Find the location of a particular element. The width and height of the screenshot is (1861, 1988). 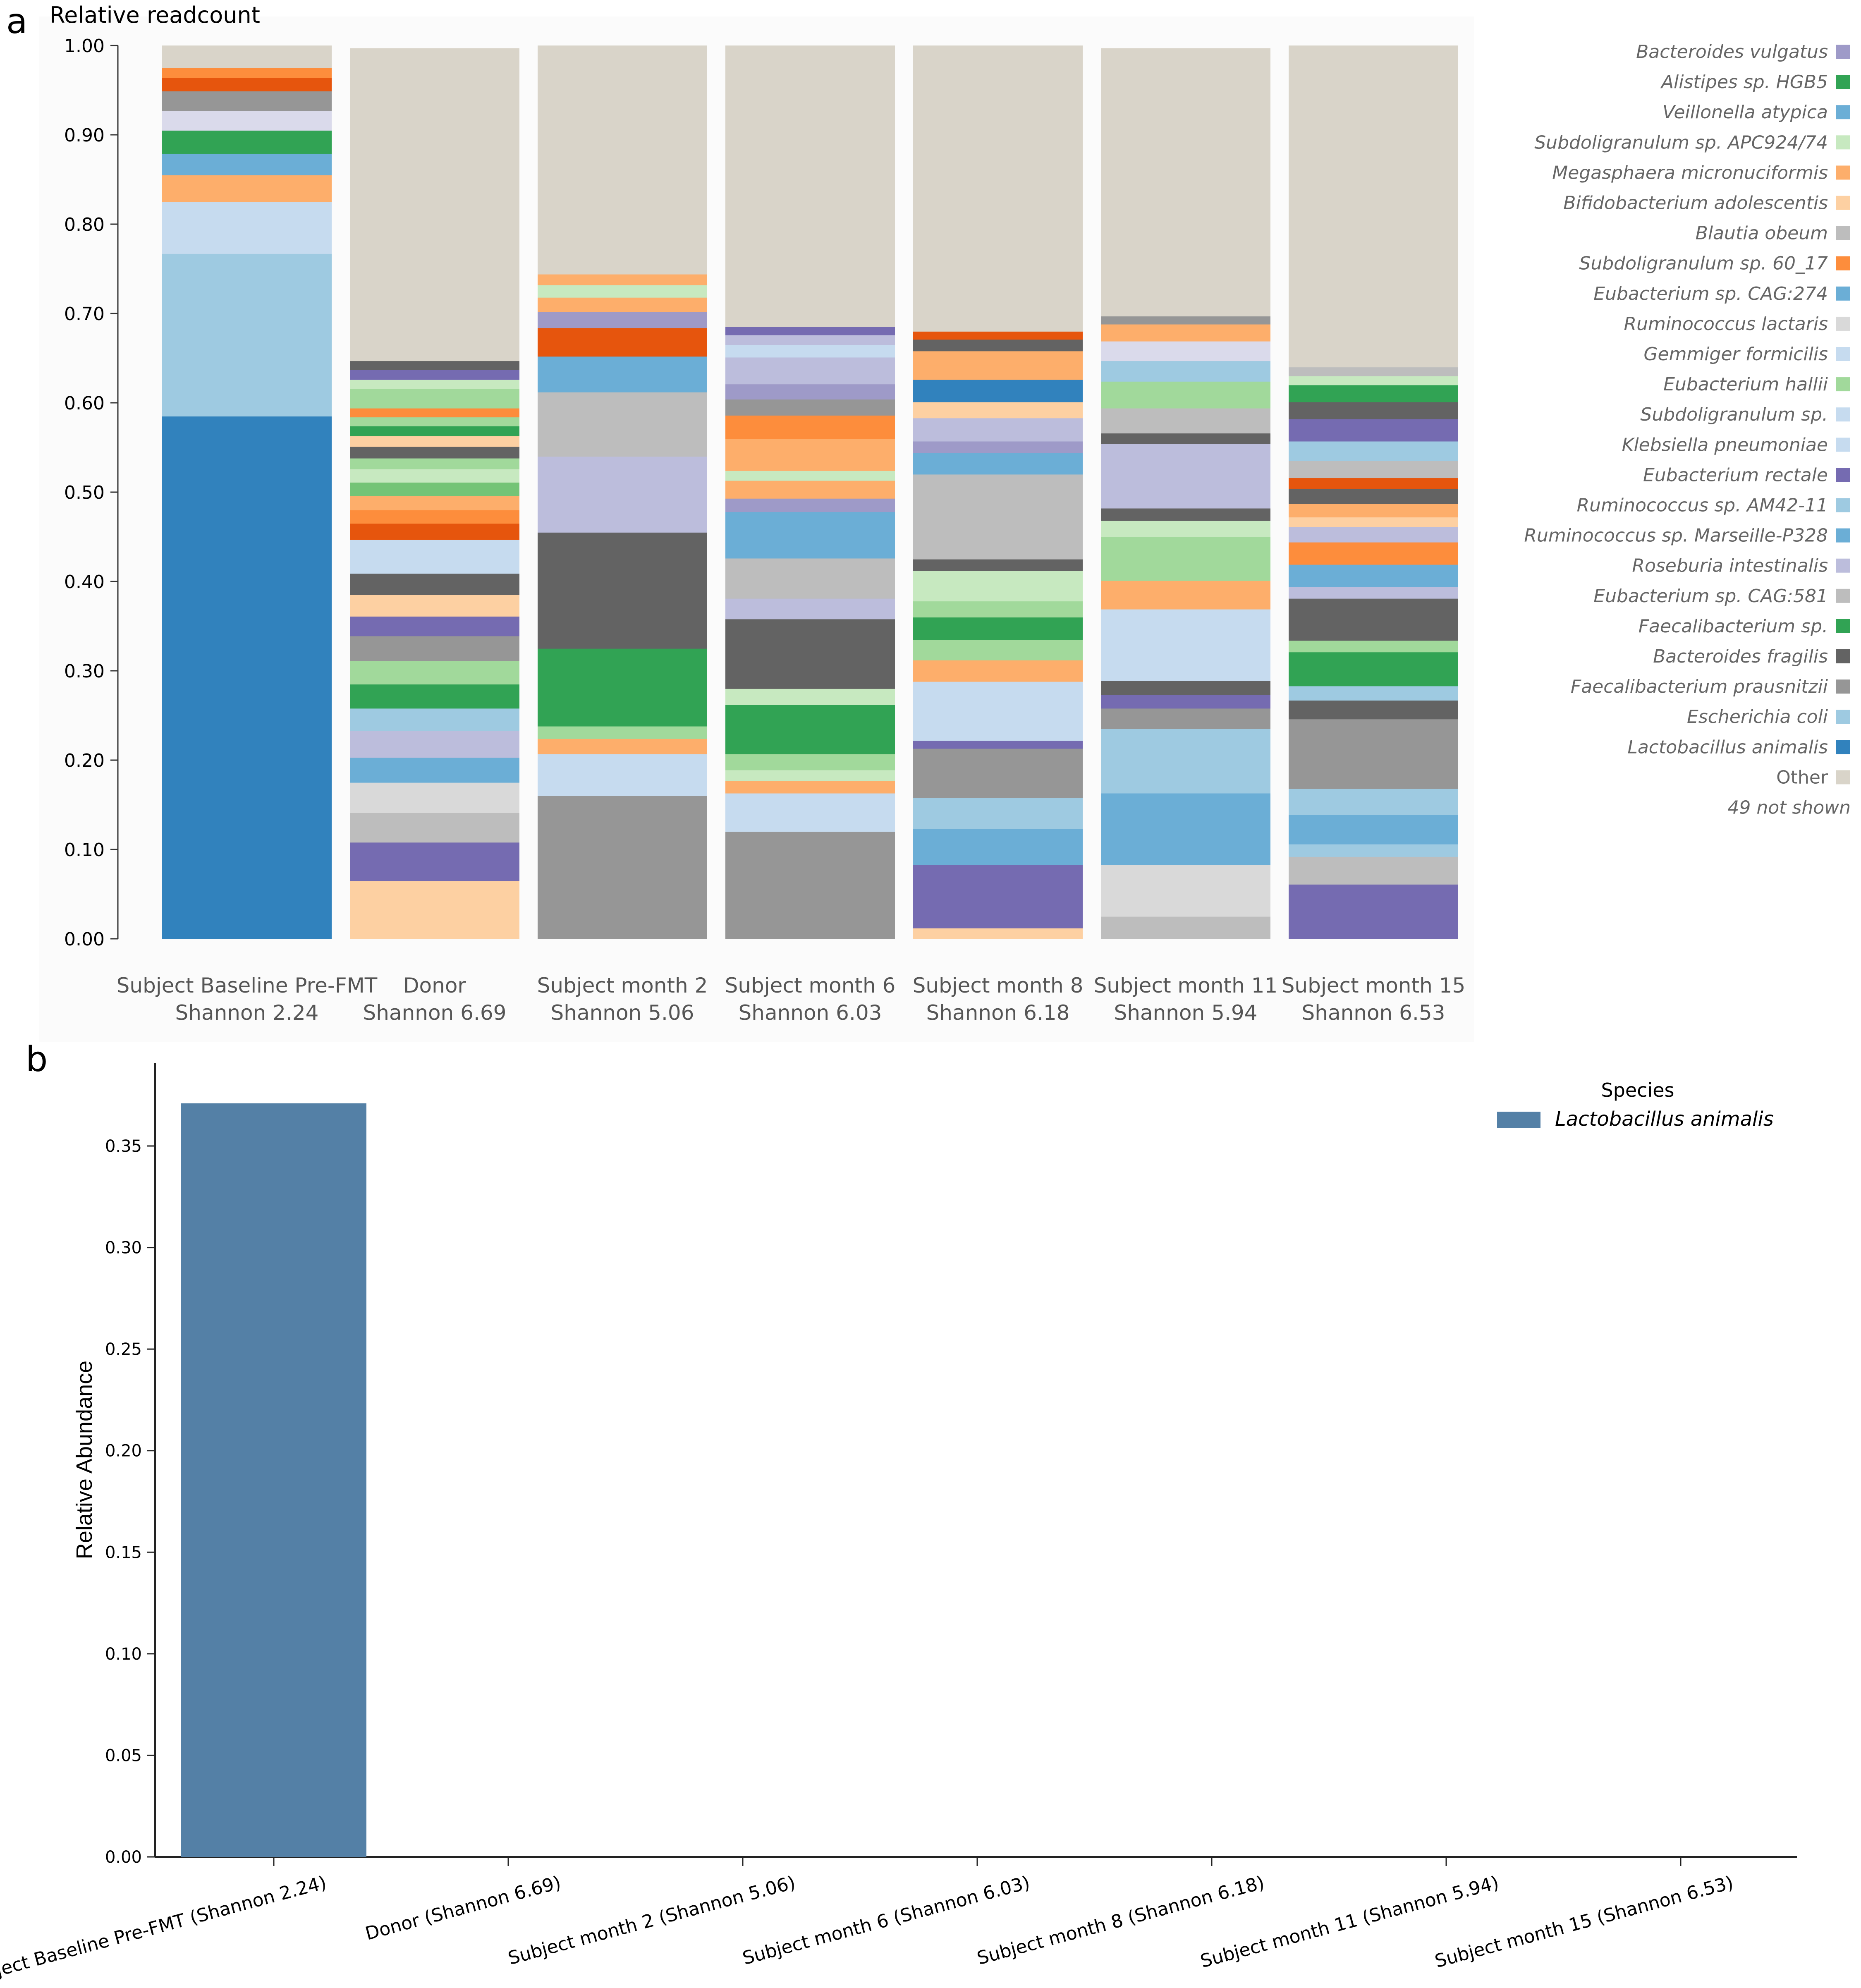

y-tick-label: 0.60 is located at coordinates (84, 403).